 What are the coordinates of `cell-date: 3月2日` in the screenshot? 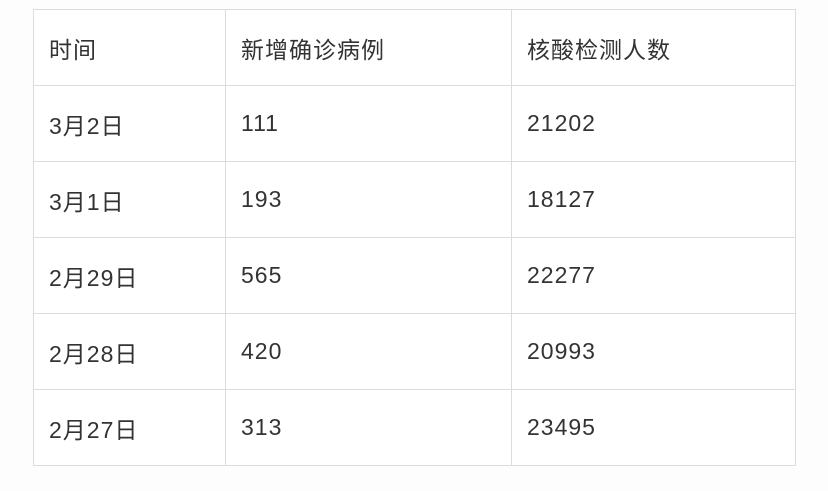 It's located at (129, 123).